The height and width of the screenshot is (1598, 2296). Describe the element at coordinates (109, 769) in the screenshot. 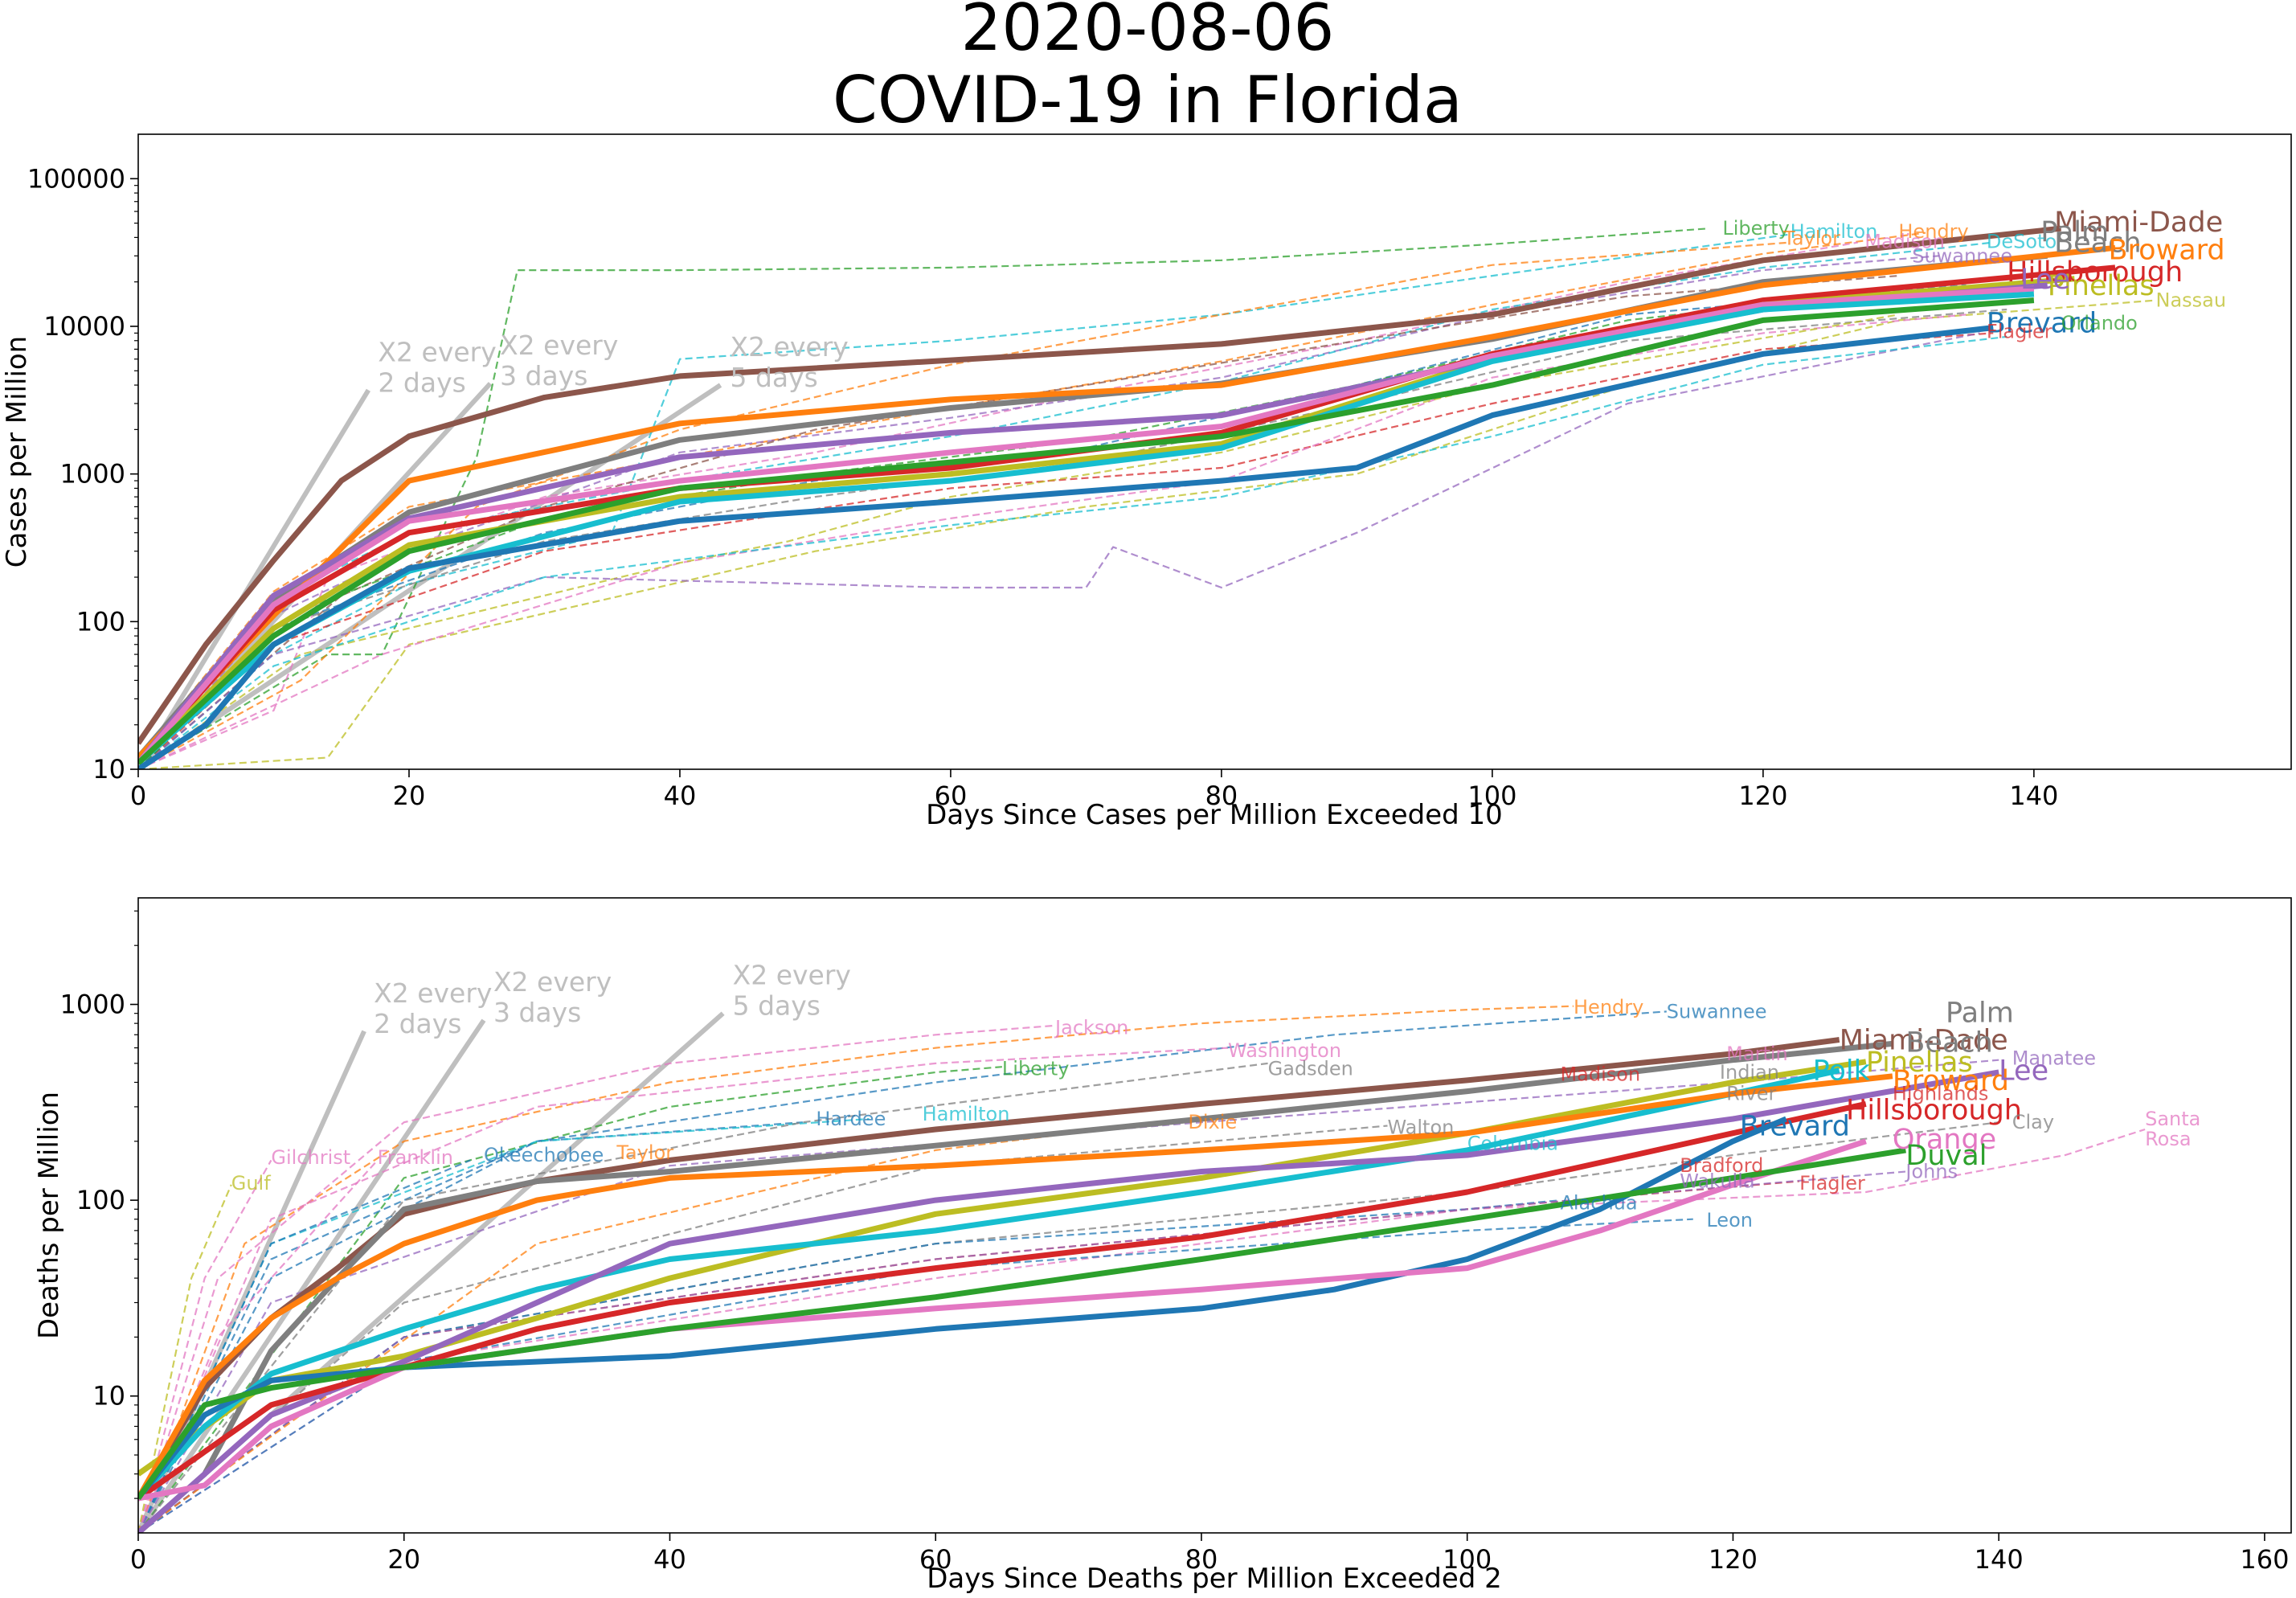

I see `cases-y-tick-label: 10` at that location.